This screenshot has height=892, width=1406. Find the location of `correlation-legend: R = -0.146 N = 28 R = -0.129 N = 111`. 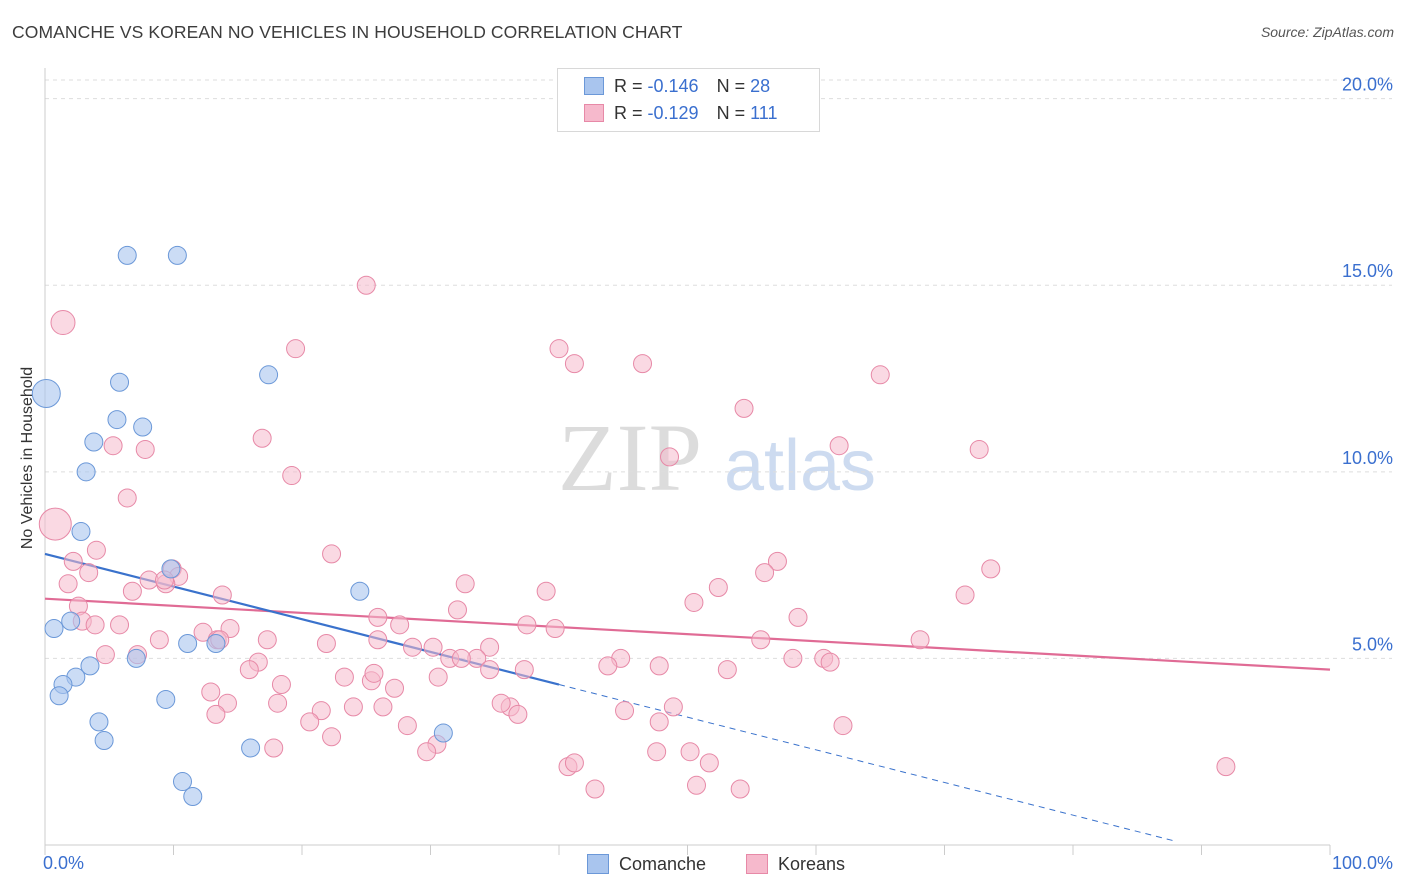

correlation-legend: R = -0.146 N = 28 R = -0.129 N = 111 is located at coordinates (688, 100).